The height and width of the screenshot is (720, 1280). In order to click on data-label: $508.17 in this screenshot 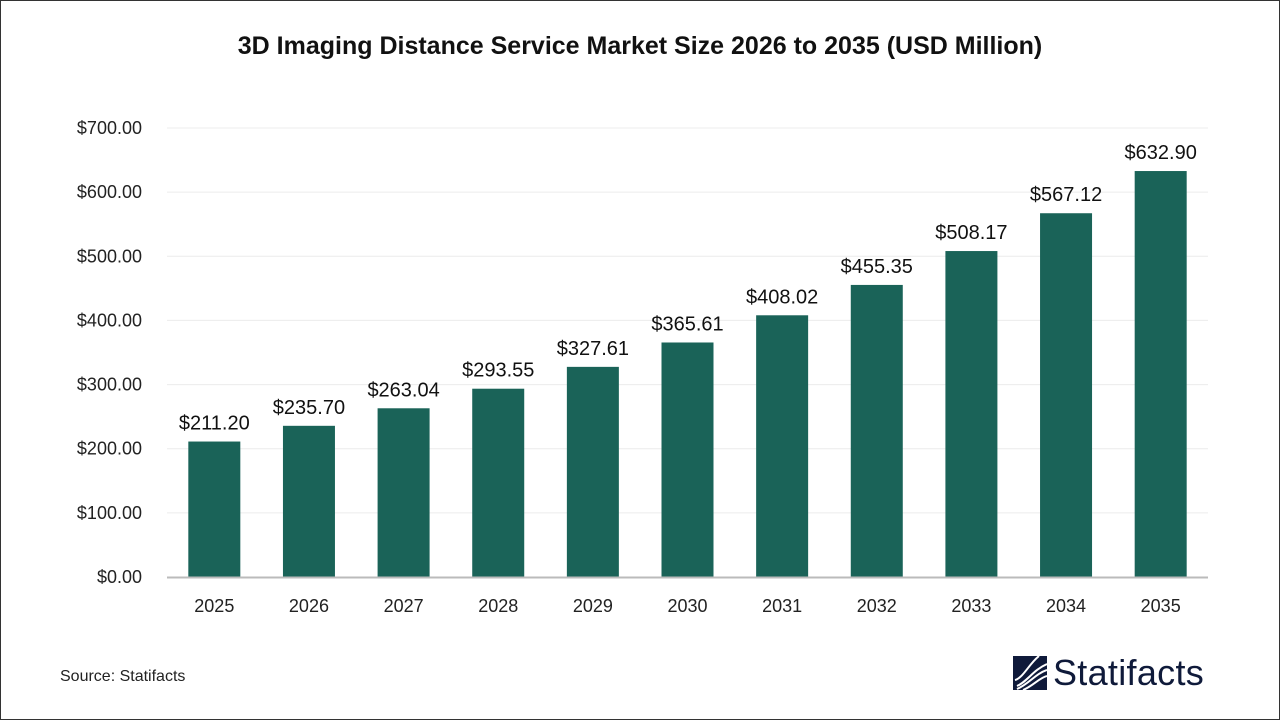, I will do `click(971, 233)`.